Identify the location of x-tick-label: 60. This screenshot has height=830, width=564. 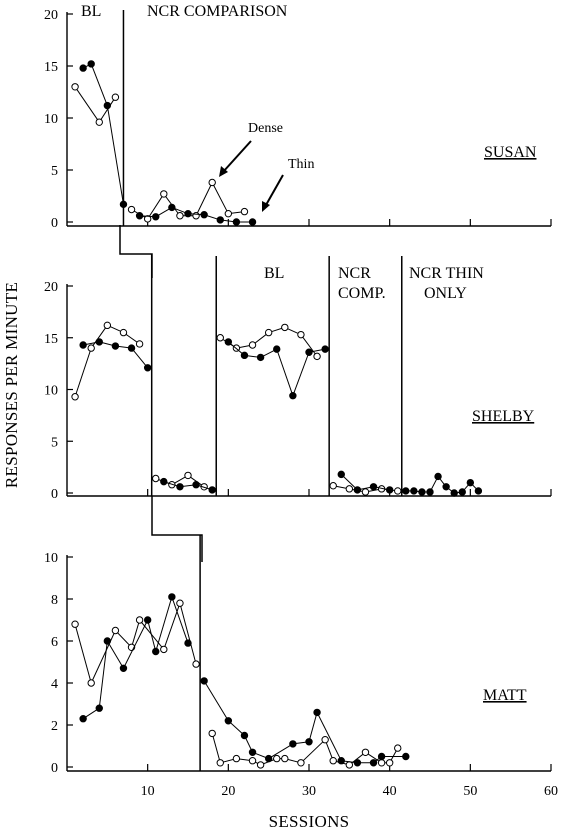
(551, 791).